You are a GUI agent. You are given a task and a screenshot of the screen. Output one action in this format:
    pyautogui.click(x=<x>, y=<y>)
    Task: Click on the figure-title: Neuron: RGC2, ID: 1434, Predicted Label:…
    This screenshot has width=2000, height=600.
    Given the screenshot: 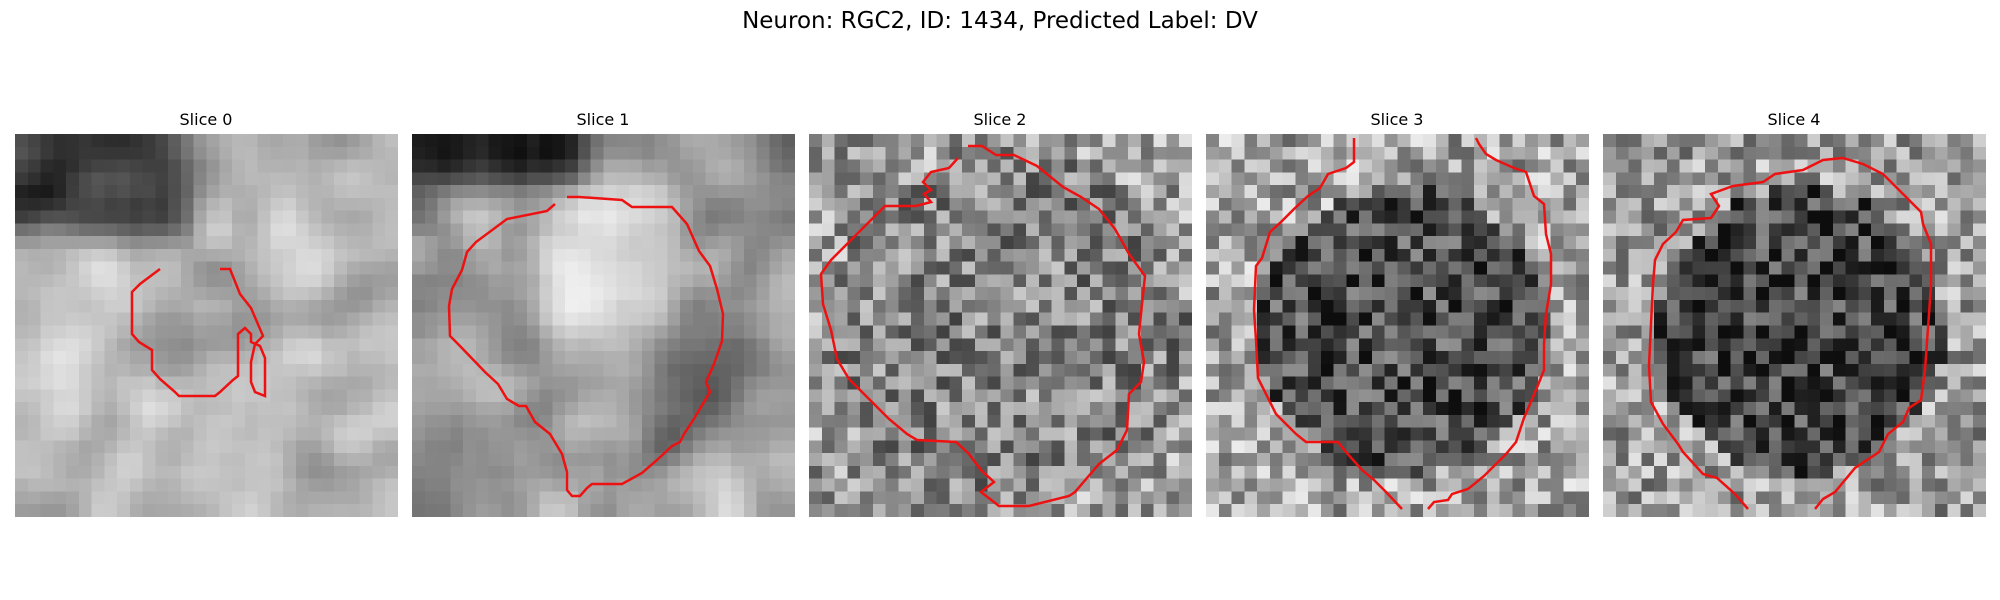 What is the action you would take?
    pyautogui.click(x=1000, y=21)
    